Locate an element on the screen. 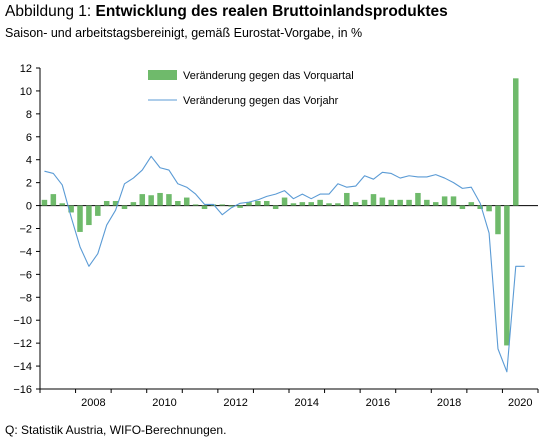 Image resolution: width=560 pixels, height=441 pixels. y-tick-label: −8 is located at coordinates (25, 298).